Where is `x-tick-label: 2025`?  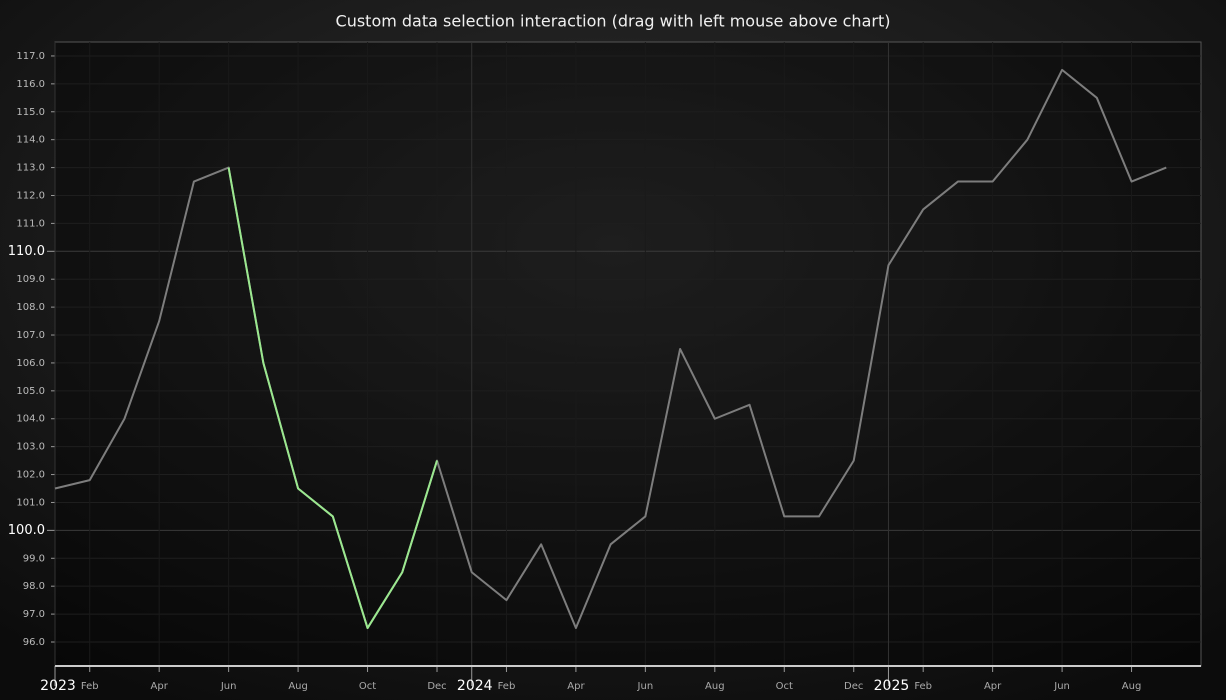 x-tick-label: 2025 is located at coordinates (892, 686).